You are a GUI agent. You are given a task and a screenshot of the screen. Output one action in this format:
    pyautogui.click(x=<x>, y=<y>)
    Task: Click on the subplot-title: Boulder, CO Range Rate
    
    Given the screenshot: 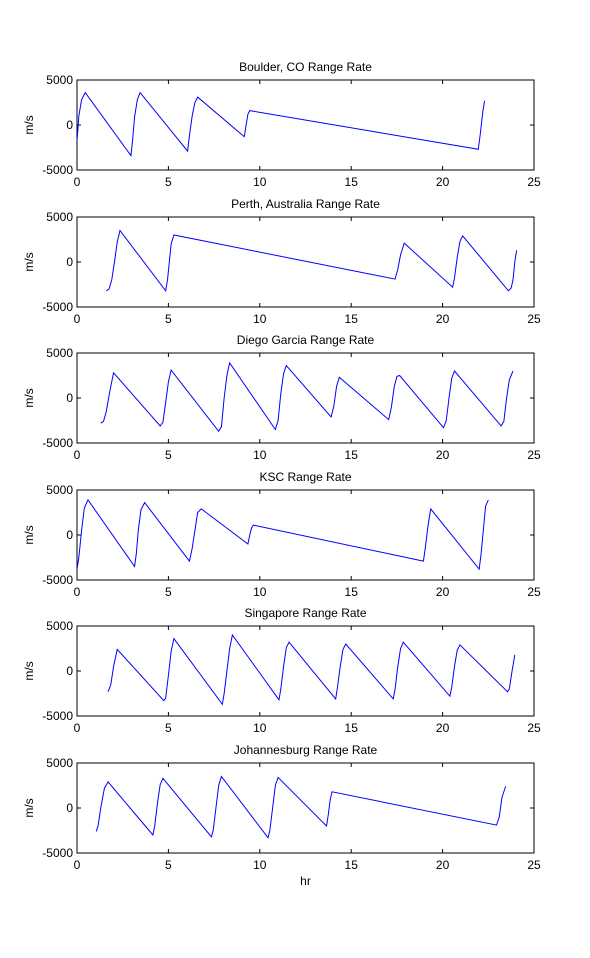 What is the action you would take?
    pyautogui.click(x=305, y=67)
    